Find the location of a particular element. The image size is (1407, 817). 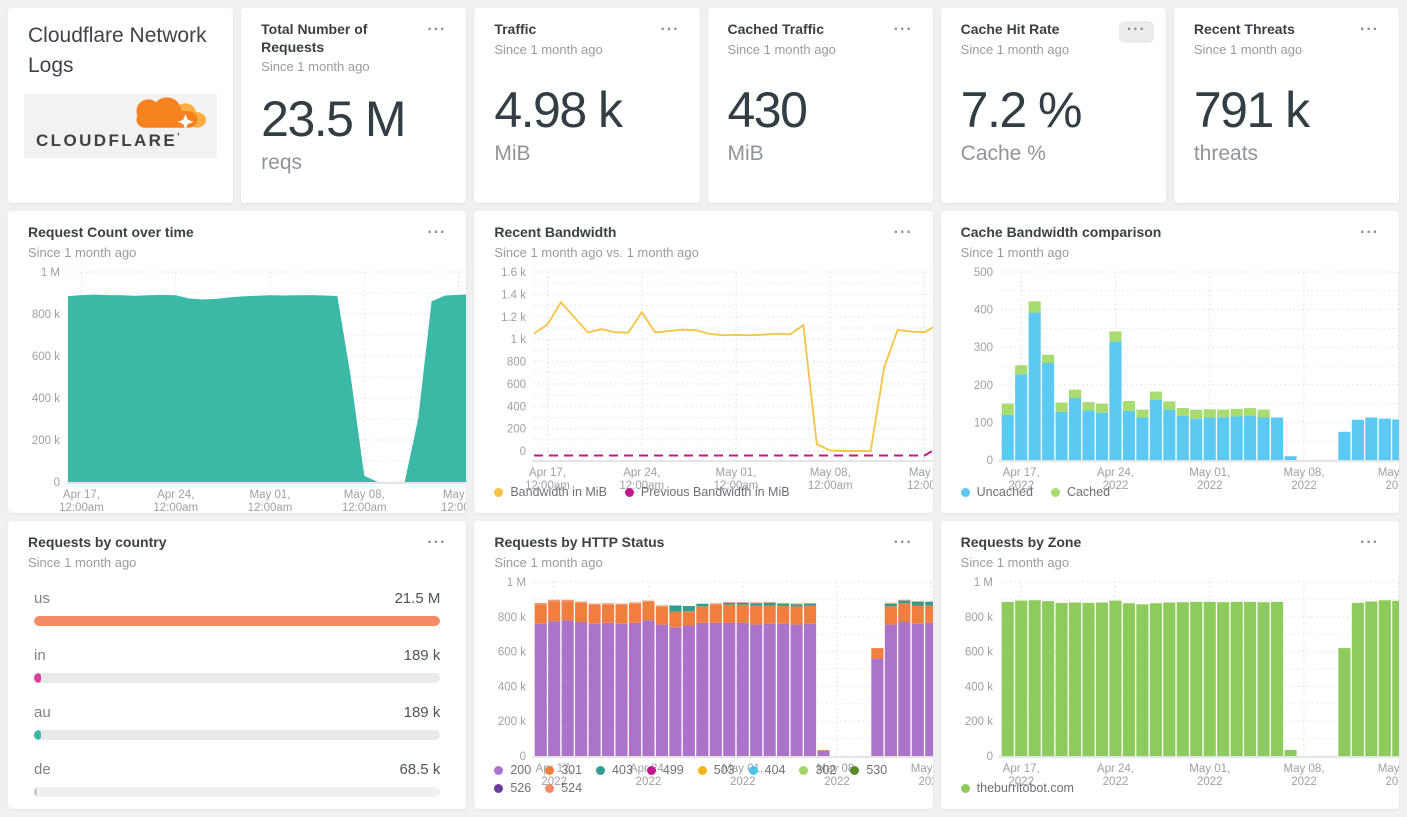

legend-label: 530 is located at coordinates (877, 770).